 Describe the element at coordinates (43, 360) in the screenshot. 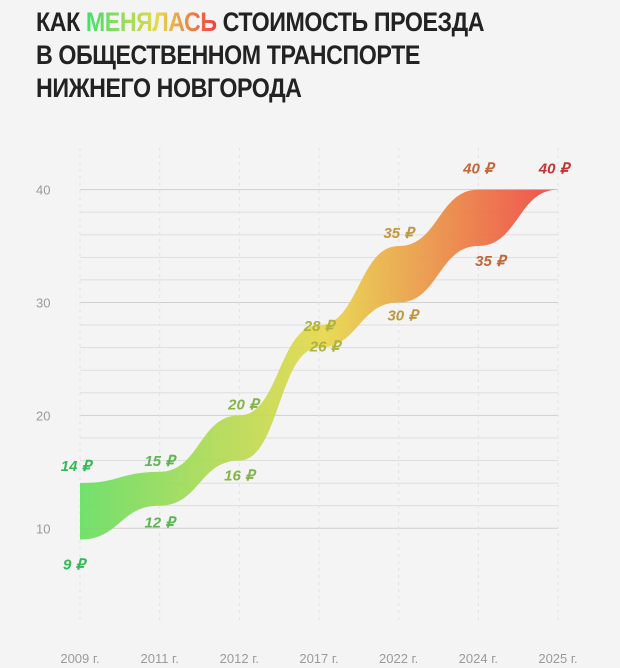

I see `y-axis-ticks: 10 20 30 40` at that location.